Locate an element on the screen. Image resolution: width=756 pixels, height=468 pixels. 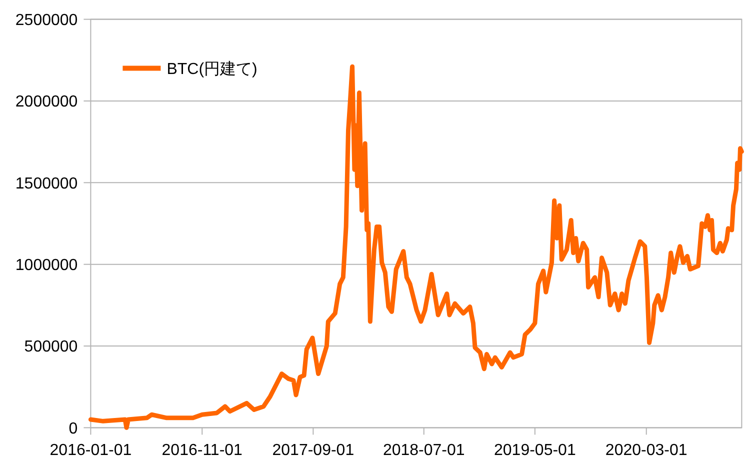
y-tick-label: 500000 is located at coordinates (51, 347).